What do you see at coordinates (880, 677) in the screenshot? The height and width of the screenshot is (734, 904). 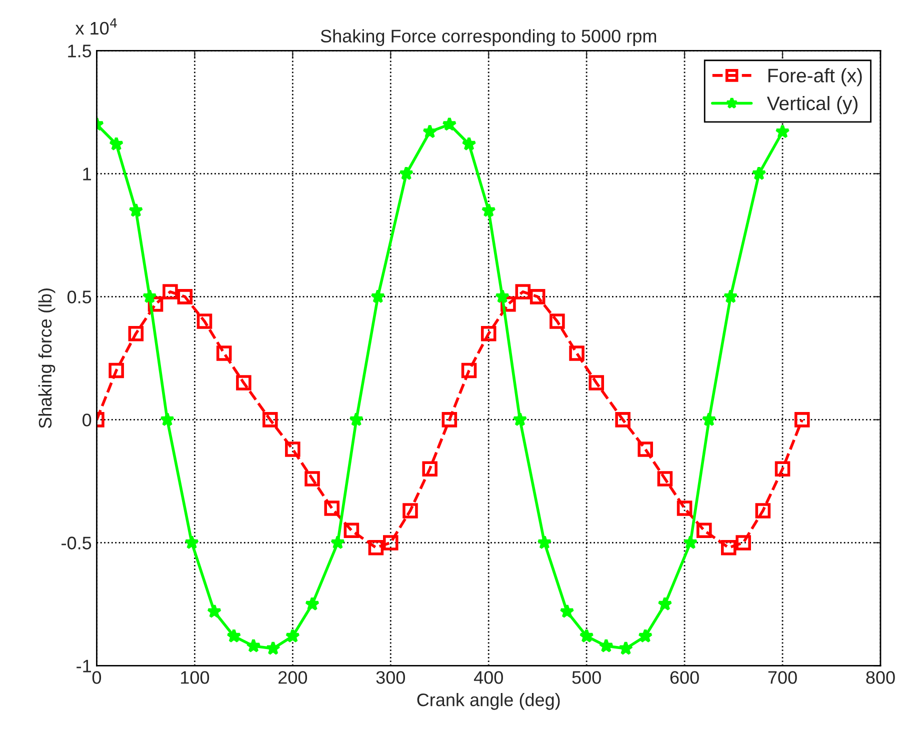 I see `x-tick-label: 800` at bounding box center [880, 677].